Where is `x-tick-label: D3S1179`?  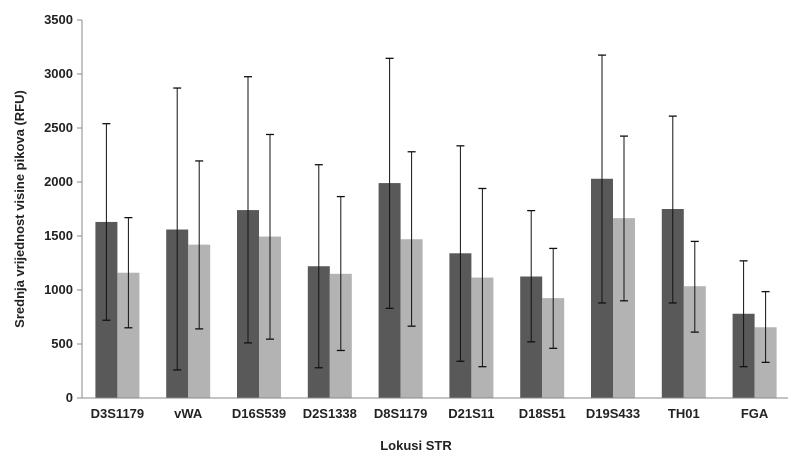
x-tick-label: D3S1179 is located at coordinates (118, 413).